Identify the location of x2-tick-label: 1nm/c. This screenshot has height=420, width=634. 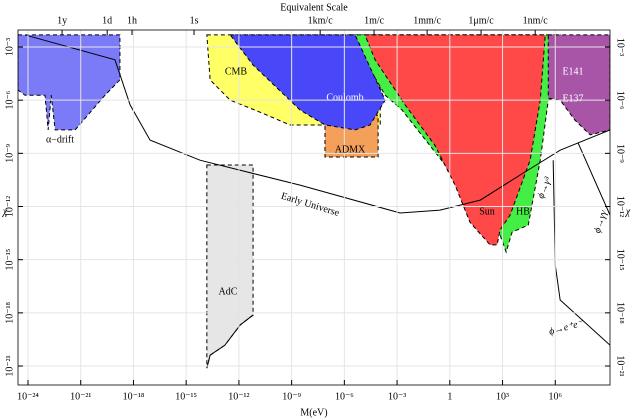
(536, 20).